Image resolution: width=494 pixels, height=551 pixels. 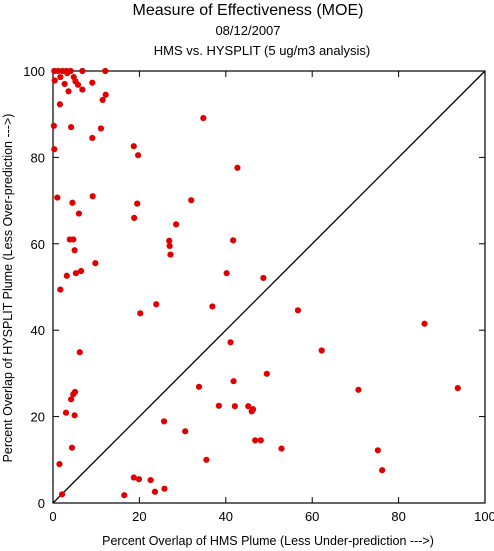 What do you see at coordinates (41, 503) in the screenshot?
I see `y-tick-label: 0` at bounding box center [41, 503].